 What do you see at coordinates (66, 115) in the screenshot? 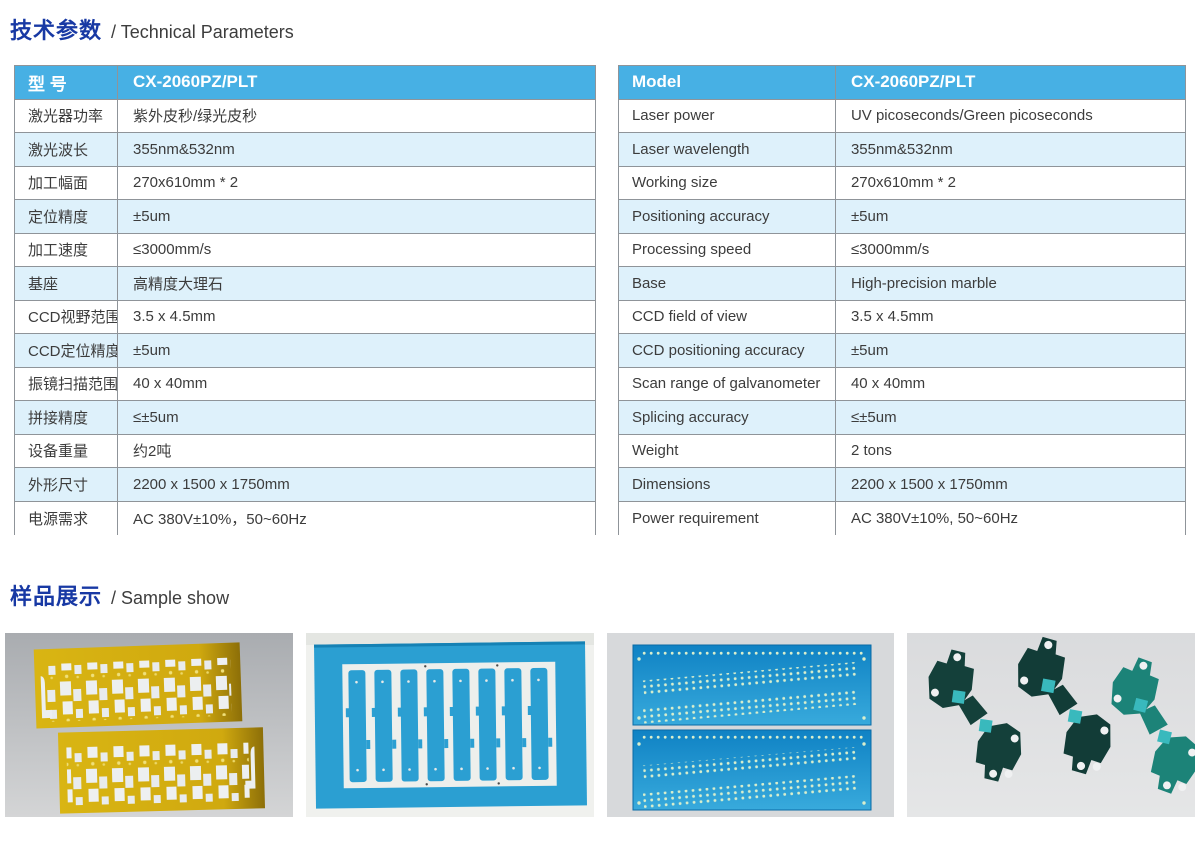
I see `param-label: 激光器功率` at bounding box center [66, 115].